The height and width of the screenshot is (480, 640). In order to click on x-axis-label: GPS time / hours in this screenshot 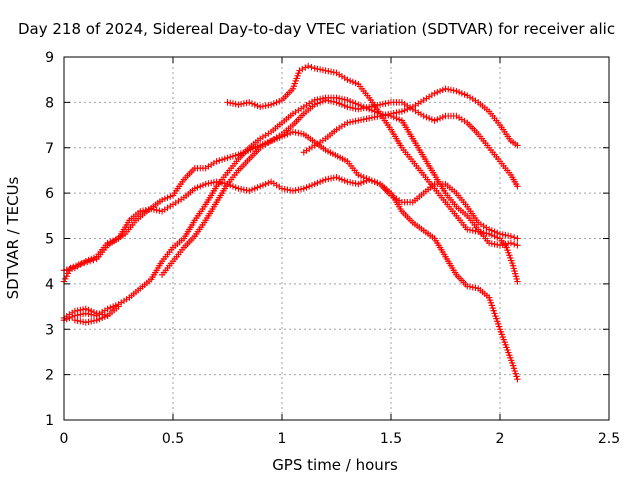, I will do `click(335, 465)`.